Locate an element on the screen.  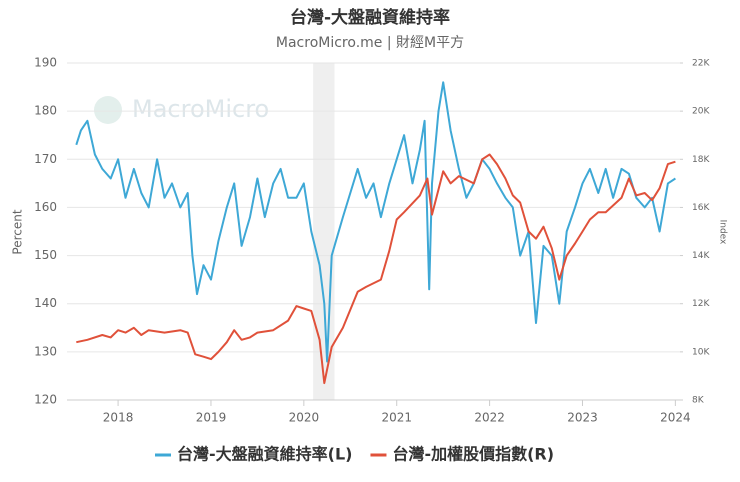
x-tick-label: 2023 is located at coordinates (582, 418).